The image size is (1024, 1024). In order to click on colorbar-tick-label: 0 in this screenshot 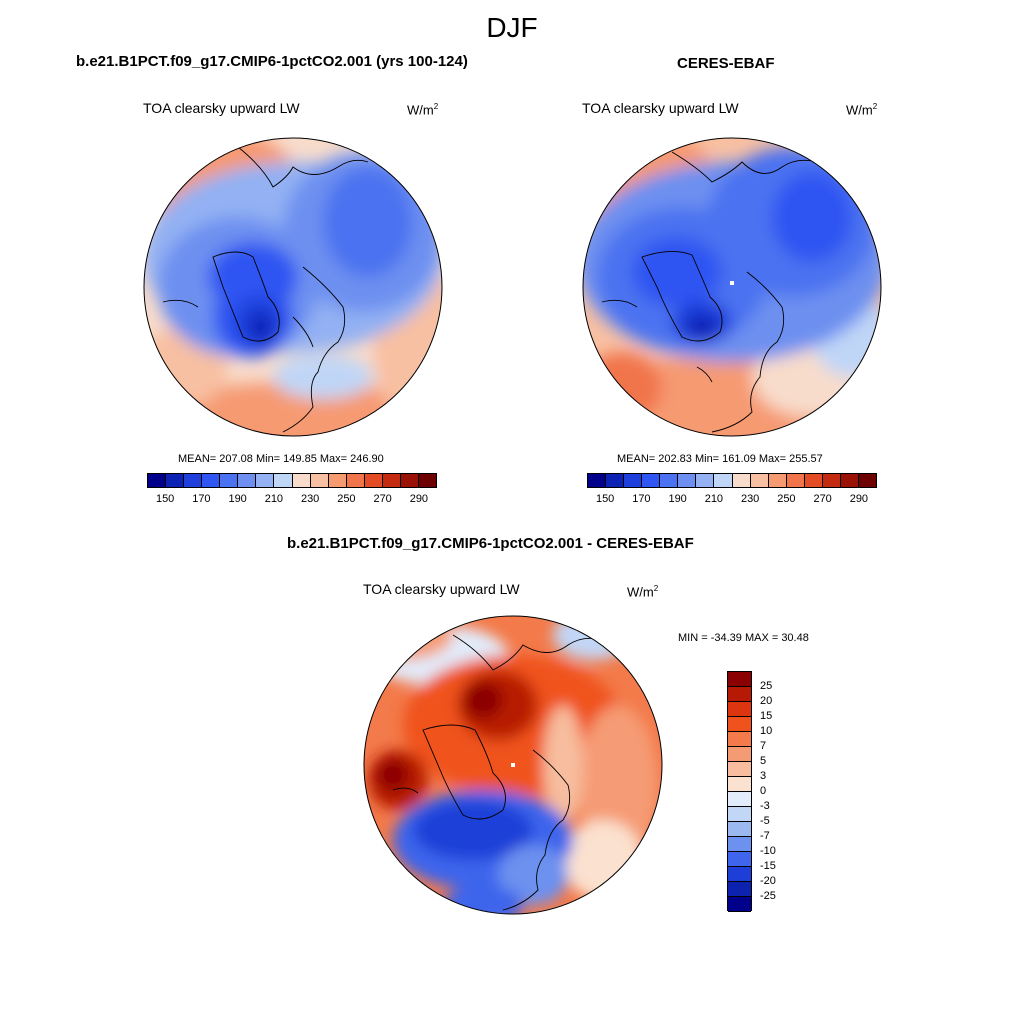, I will do `click(763, 791)`.